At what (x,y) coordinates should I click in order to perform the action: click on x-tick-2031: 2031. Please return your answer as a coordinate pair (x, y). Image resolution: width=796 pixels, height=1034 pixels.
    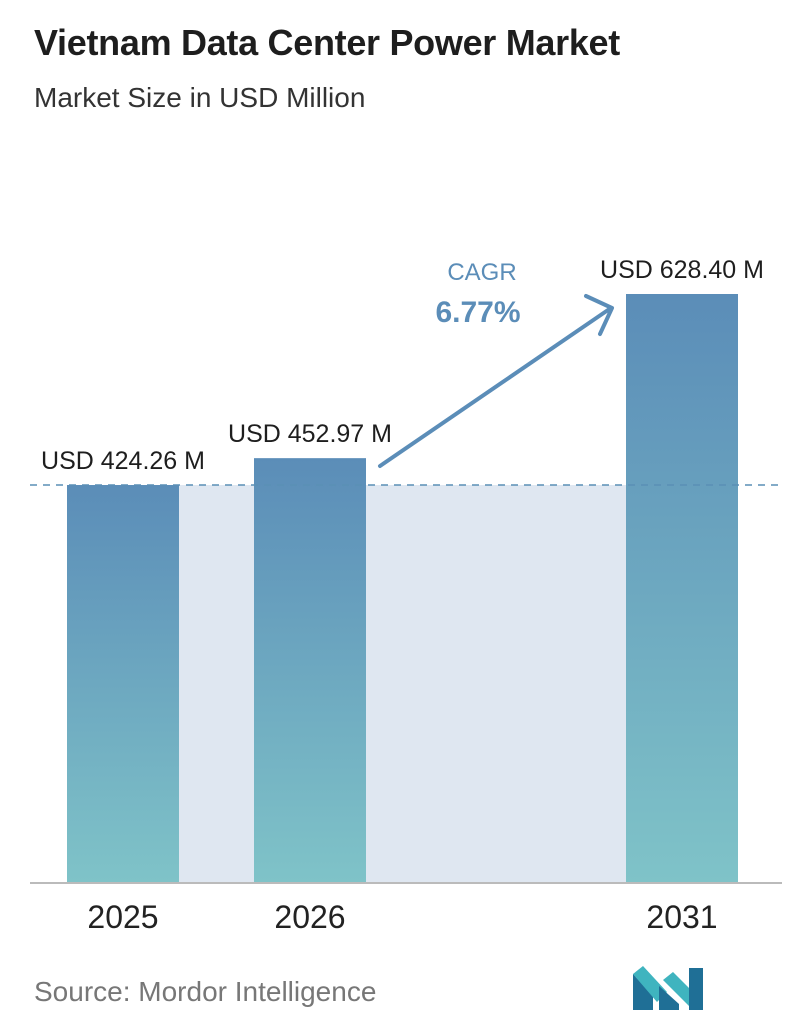
    Looking at the image, I should click on (681, 917).